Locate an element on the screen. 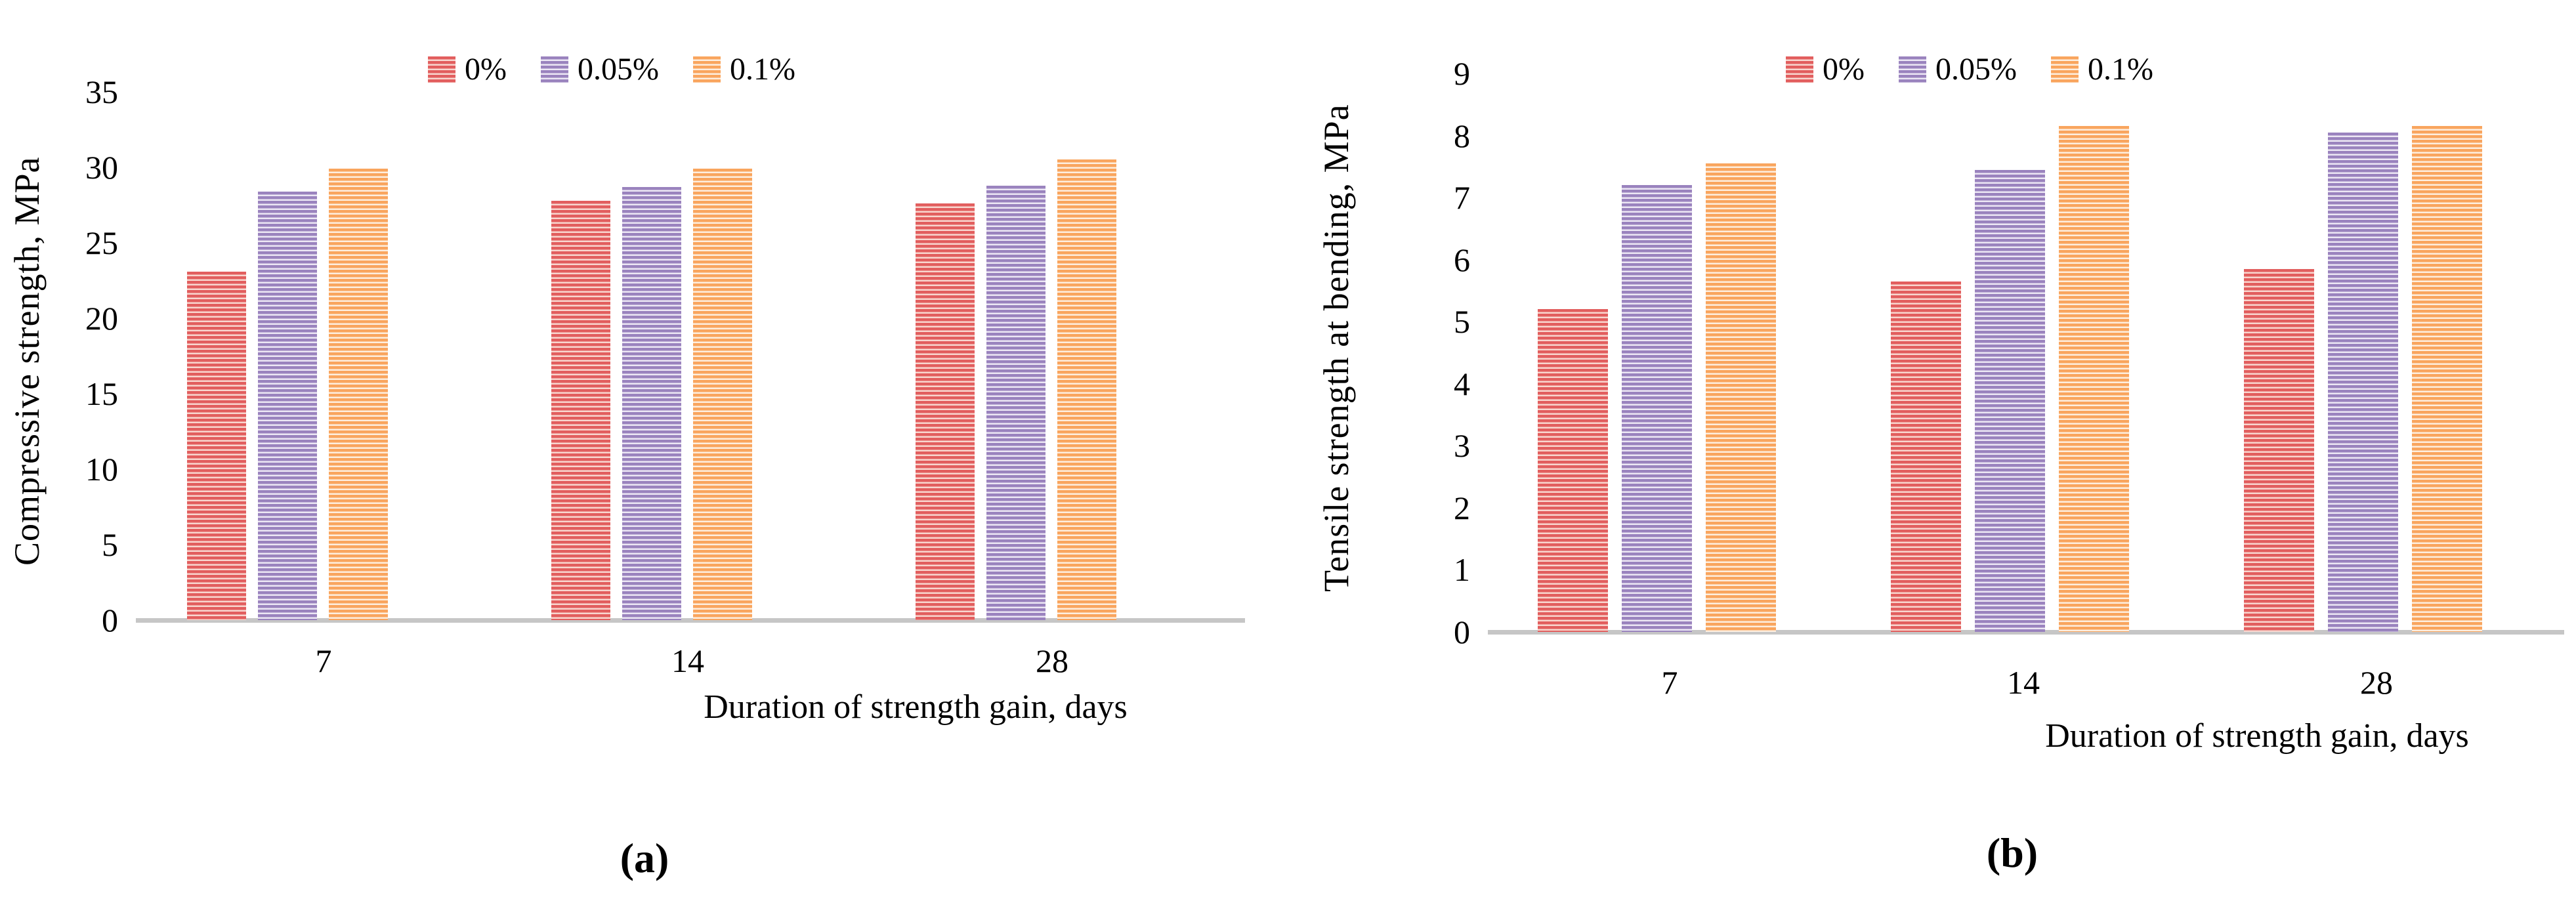 This screenshot has width=2576, height=899. y-tick-label: 1 is located at coordinates (1462, 569).